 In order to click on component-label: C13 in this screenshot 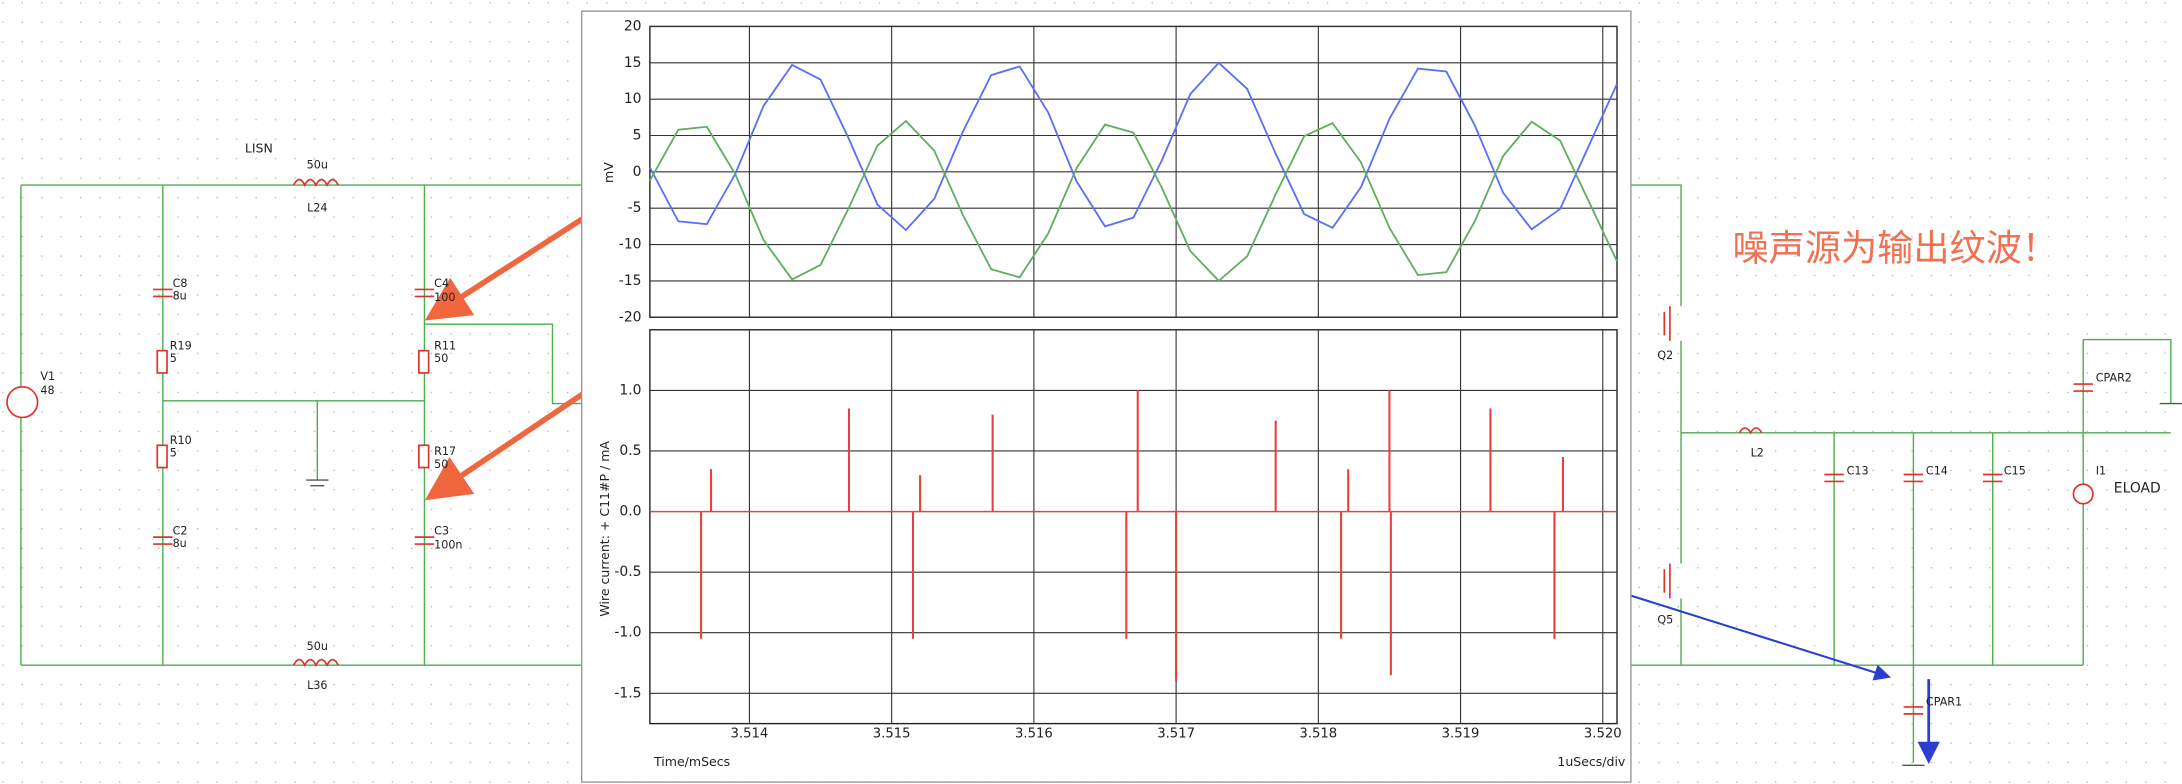, I will do `click(1858, 471)`.